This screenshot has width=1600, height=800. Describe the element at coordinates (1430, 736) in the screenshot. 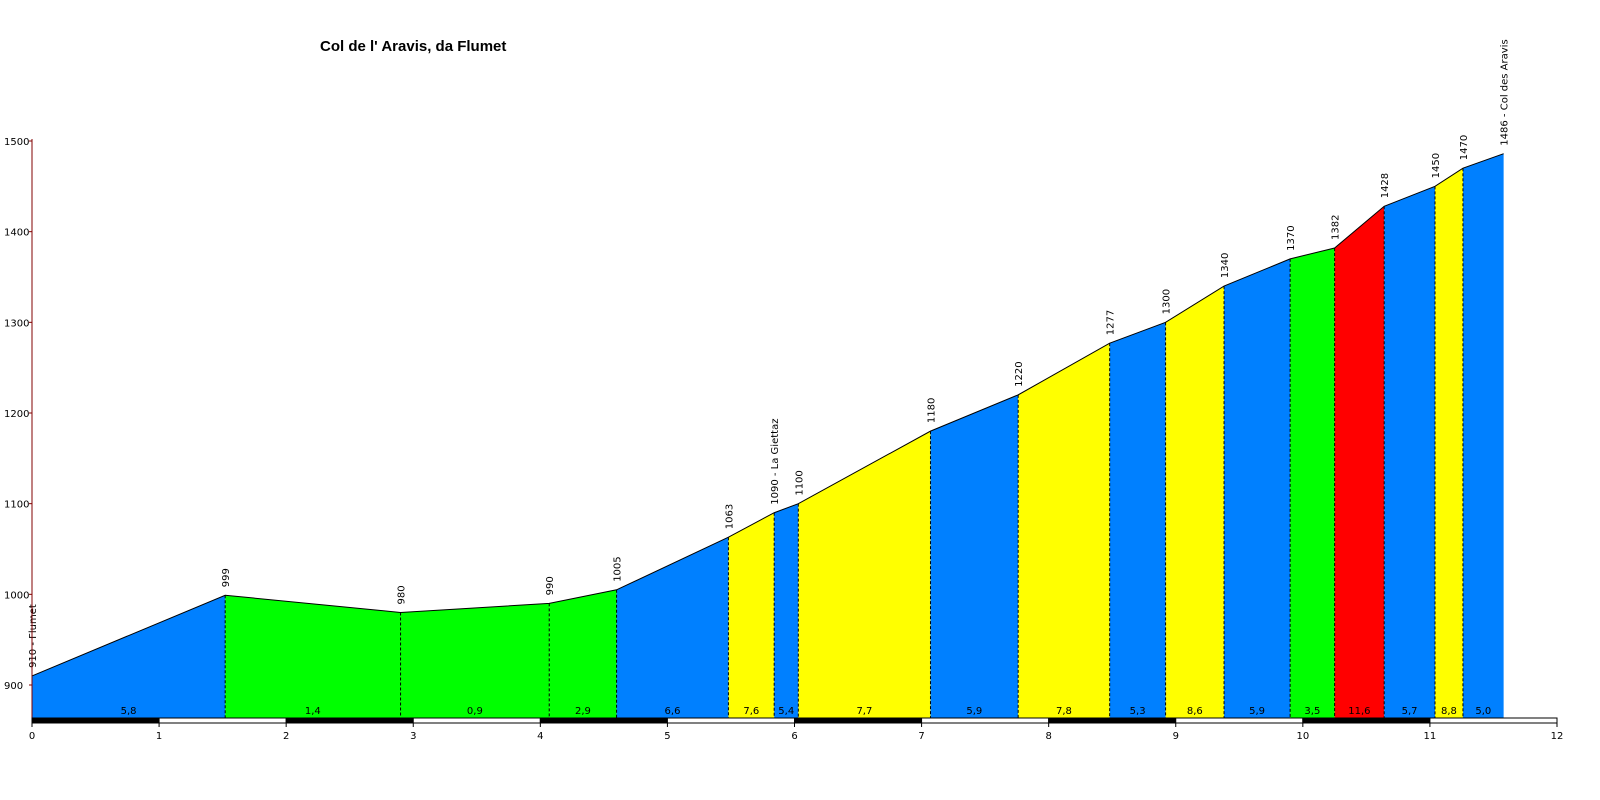

I see `x-tick-label: 11` at that location.